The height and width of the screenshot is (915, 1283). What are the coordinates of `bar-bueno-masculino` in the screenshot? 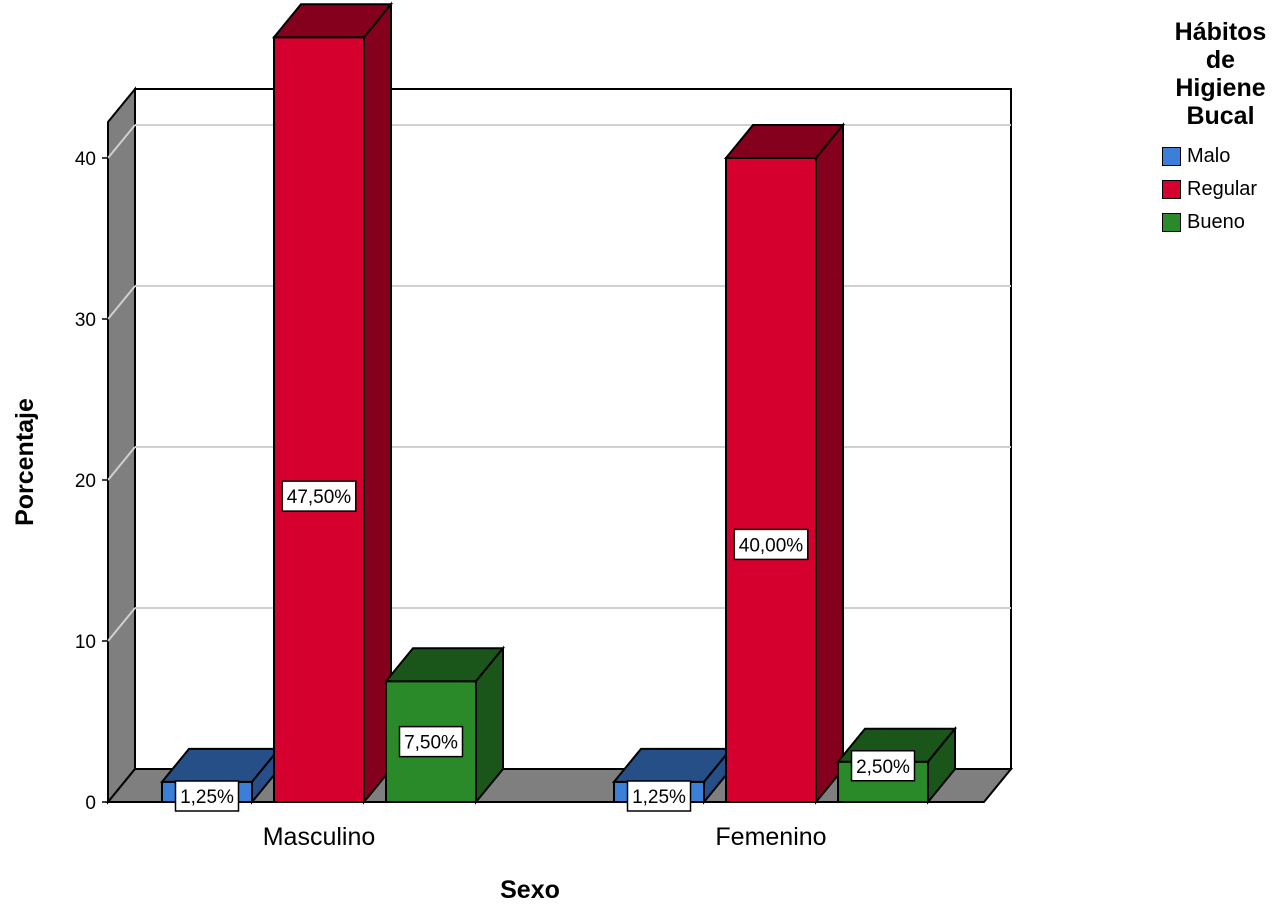 It's located at (444, 725).